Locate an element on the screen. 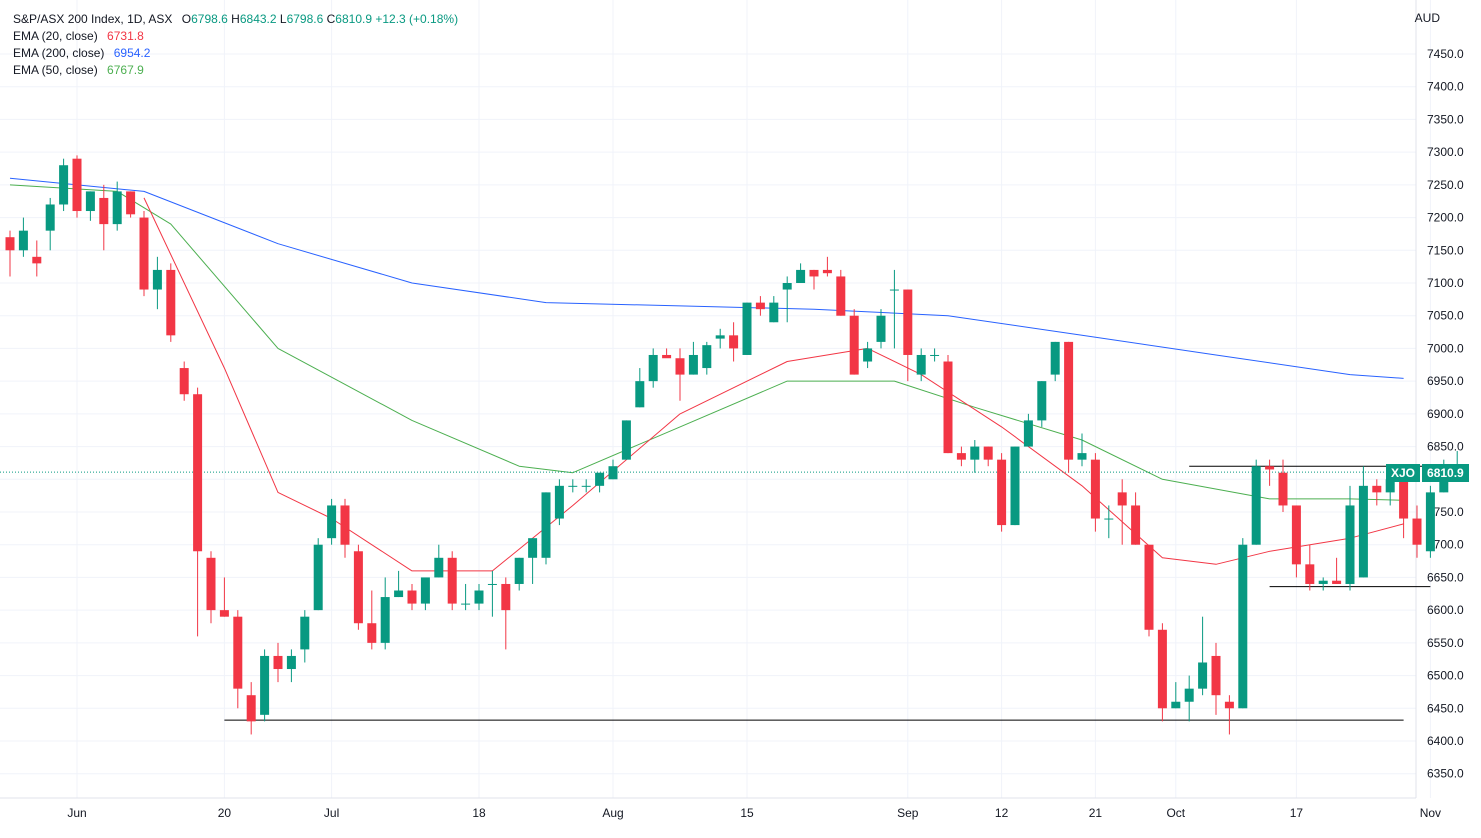  symbol-title: S&P/ASX 200 Index, 1D, ASX is located at coordinates (93, 19).